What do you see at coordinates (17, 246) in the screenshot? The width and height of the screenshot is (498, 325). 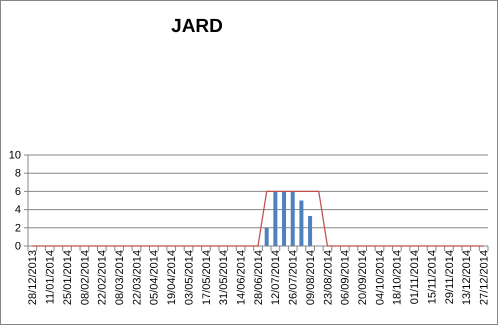 I see `y-tick-label: 0` at bounding box center [17, 246].